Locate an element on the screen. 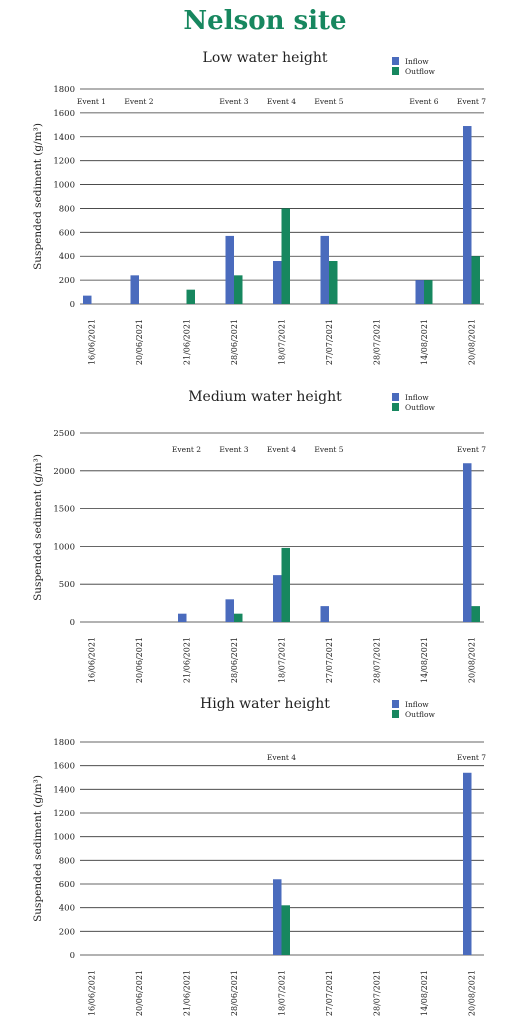  bar-outflow-20-08-2021 is located at coordinates (475, 280).